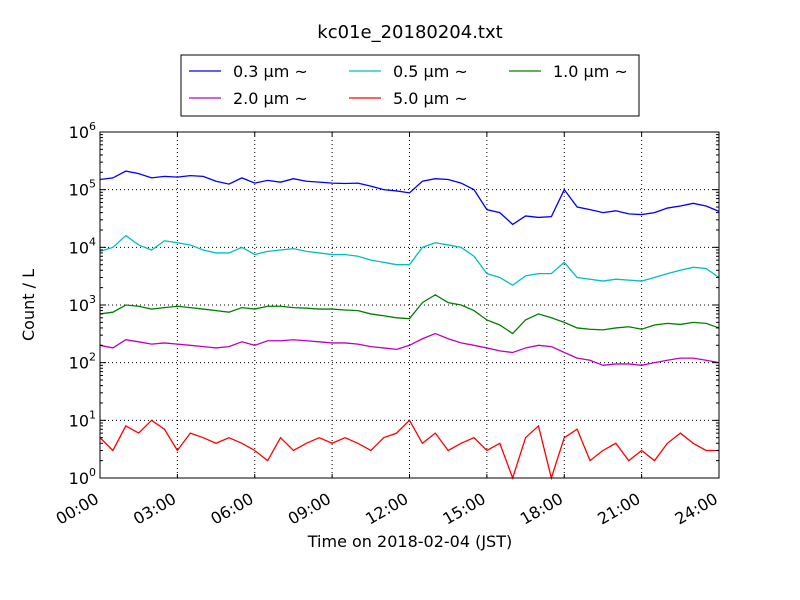  I want to click on x-tick-label: 09:00, so click(309, 509).